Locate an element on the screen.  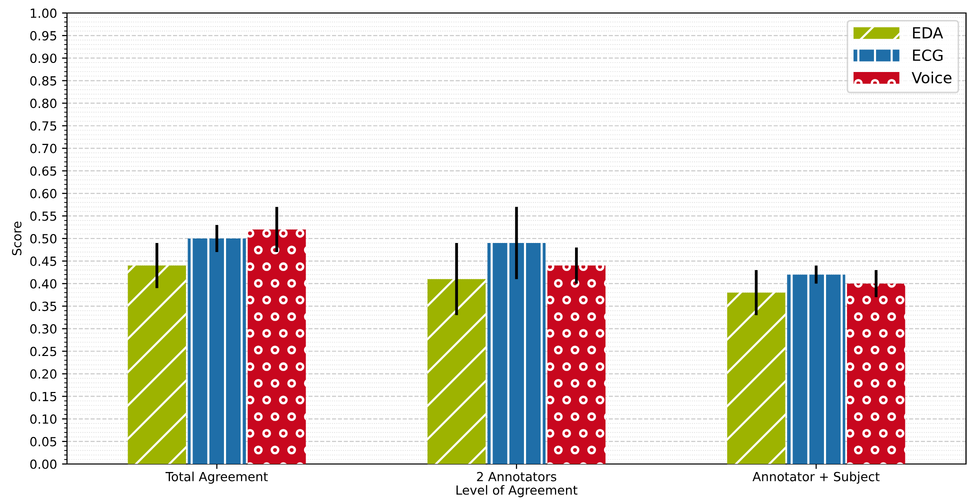
y-tick-label: 0.10 is located at coordinates (43, 419).